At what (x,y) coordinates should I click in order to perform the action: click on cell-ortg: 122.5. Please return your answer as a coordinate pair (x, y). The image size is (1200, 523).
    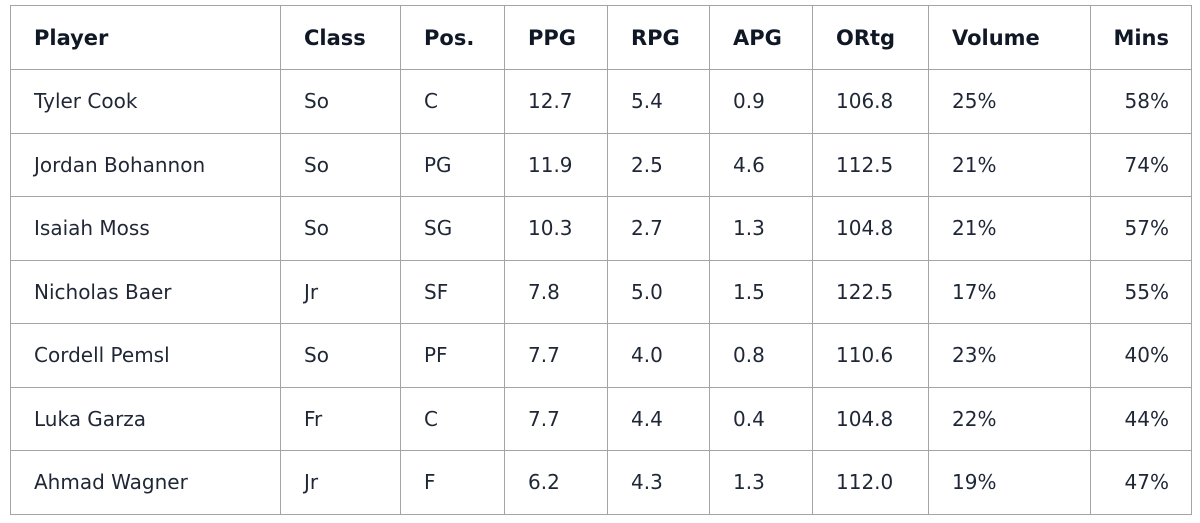
    Looking at the image, I should click on (870, 291).